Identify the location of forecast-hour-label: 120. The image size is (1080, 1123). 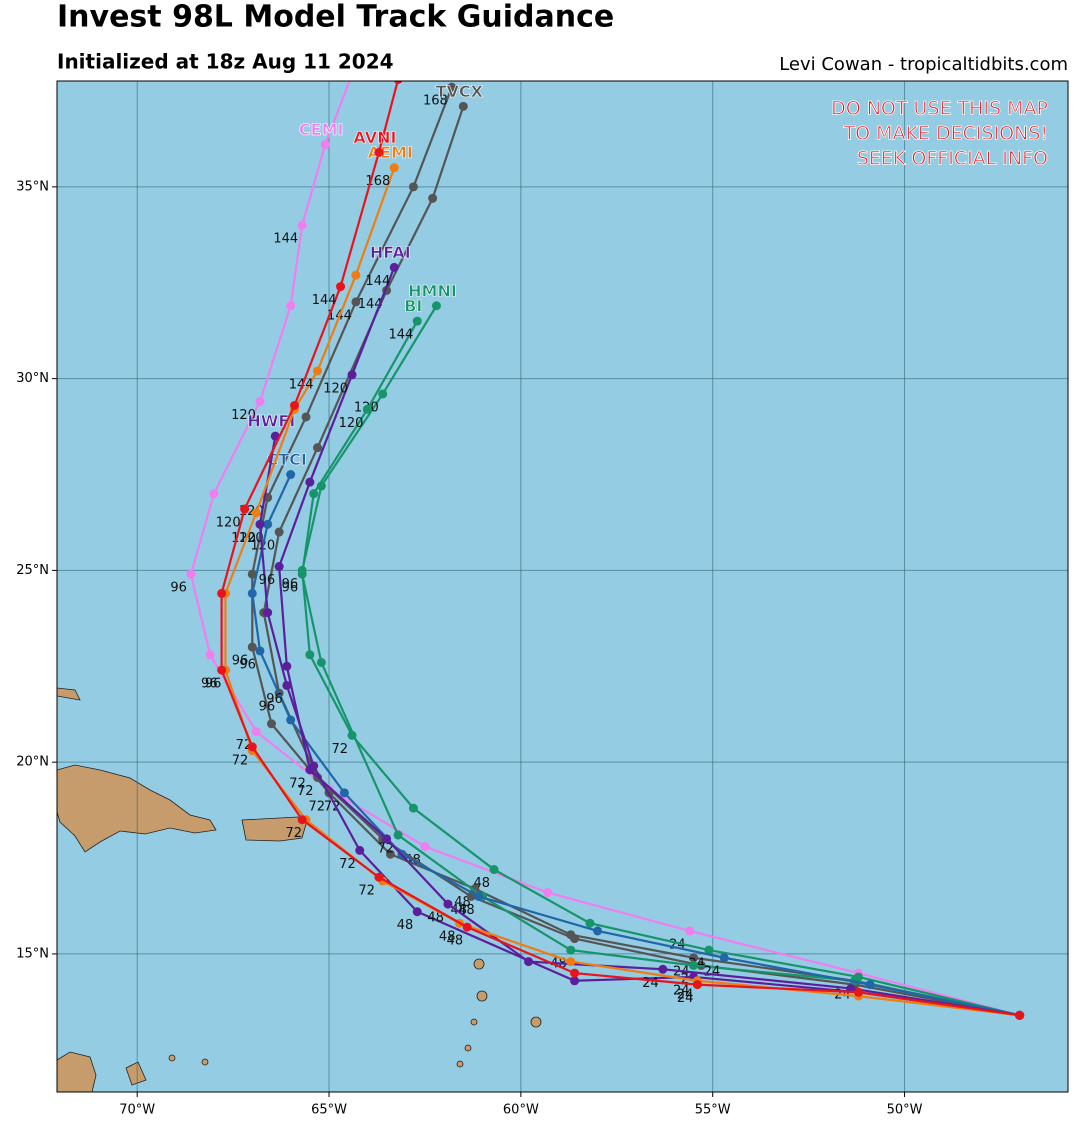
(228, 523).